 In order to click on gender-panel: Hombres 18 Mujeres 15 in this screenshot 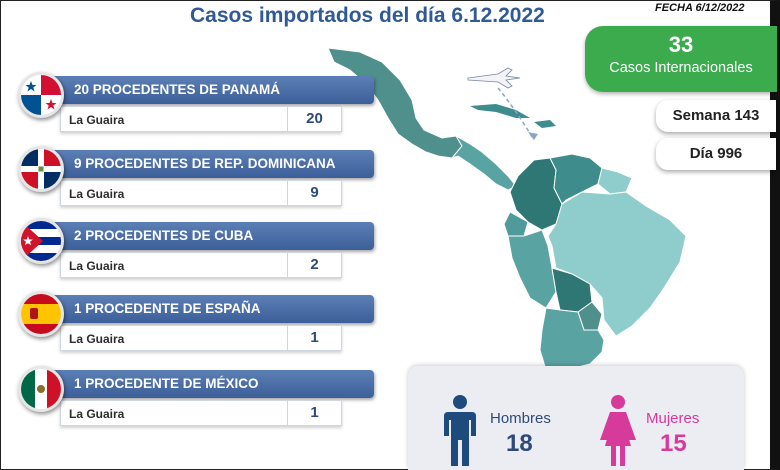, I will do `click(576, 418)`.